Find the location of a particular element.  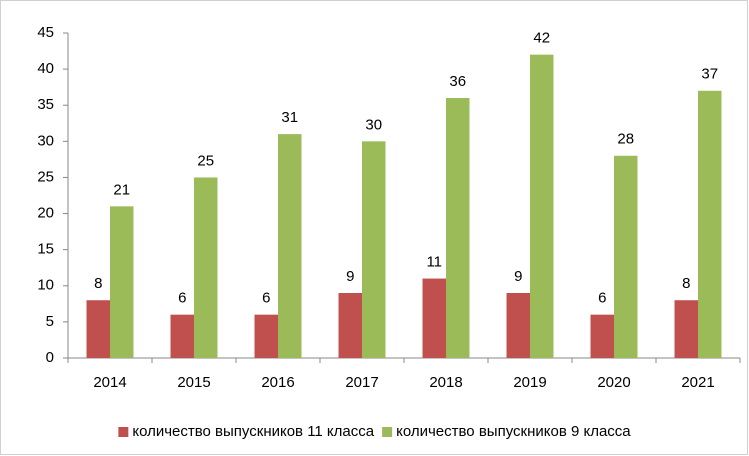

data-label: 11 is located at coordinates (434, 262).